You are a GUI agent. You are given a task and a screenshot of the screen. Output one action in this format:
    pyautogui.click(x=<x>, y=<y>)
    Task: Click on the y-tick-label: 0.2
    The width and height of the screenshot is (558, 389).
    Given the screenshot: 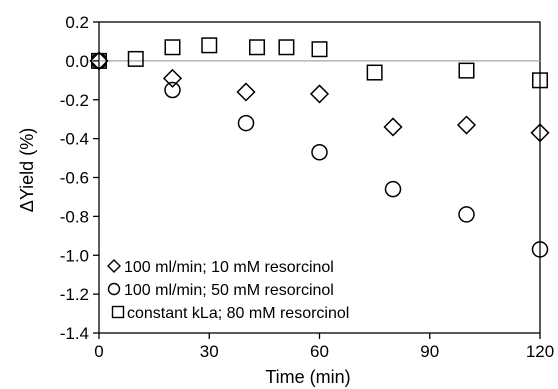 What is the action you would take?
    pyautogui.click(x=77, y=22)
    